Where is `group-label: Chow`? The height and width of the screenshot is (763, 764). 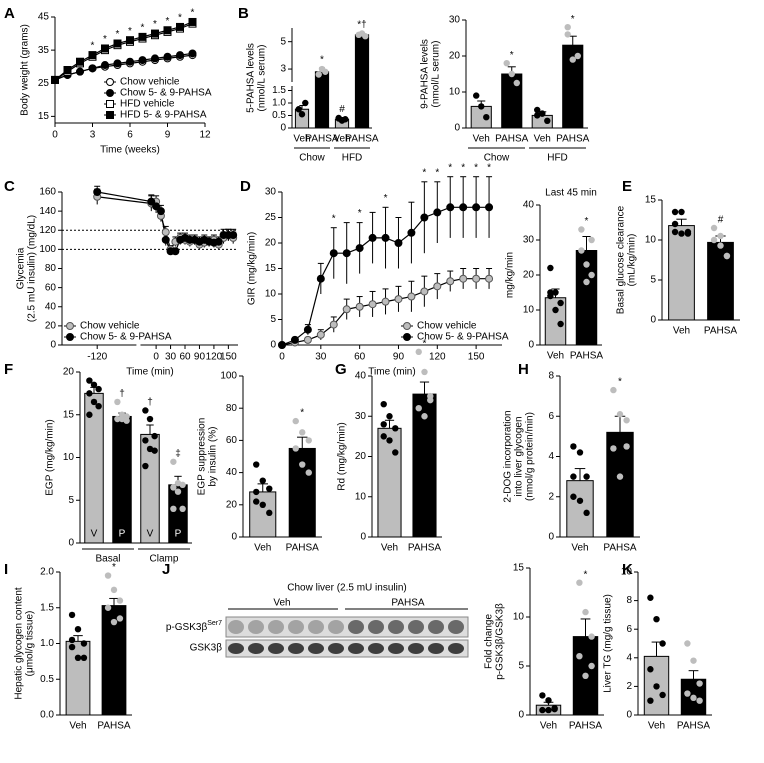
group-label: Chow is located at coordinates (497, 158).